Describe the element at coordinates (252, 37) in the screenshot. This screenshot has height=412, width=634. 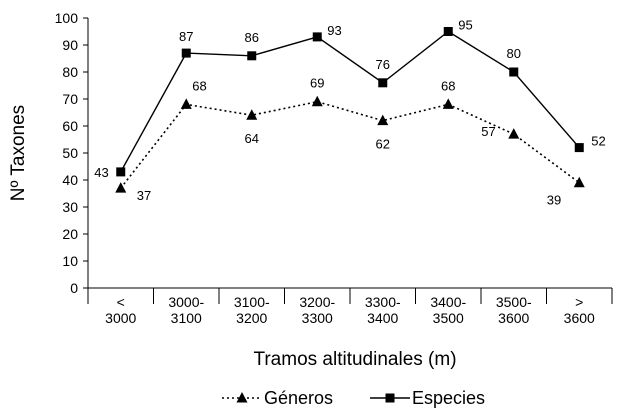
I see `data-label: 86` at that location.